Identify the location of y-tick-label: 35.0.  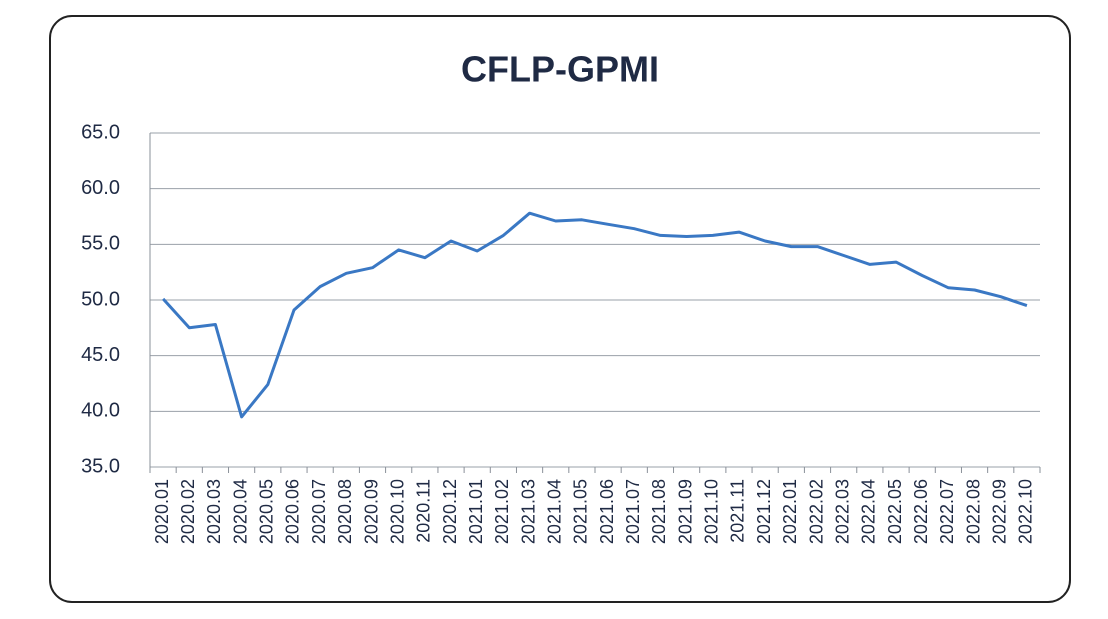
(100, 466).